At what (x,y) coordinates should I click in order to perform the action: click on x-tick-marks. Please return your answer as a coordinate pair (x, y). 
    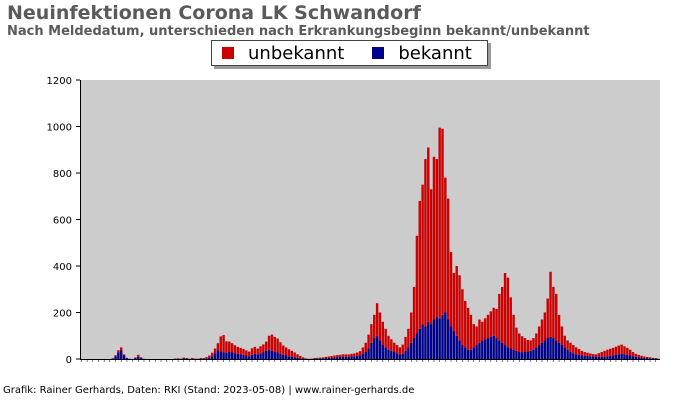
    Looking at the image, I should click on (368, 360).